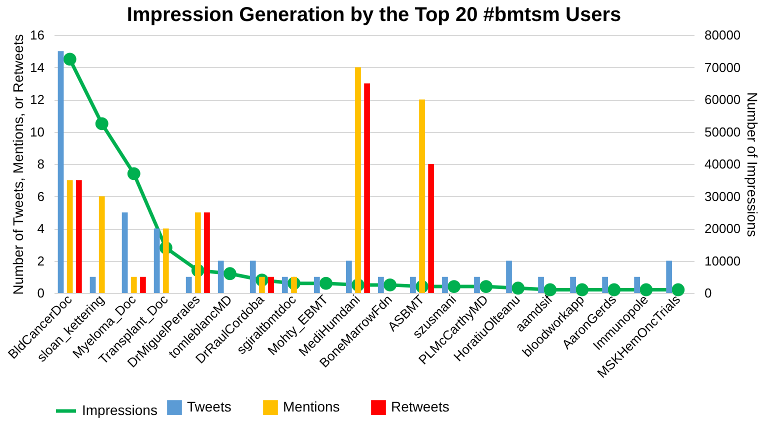 The image size is (768, 444). I want to click on y2-axis-title: Number of Impressions, so click(752, 164).